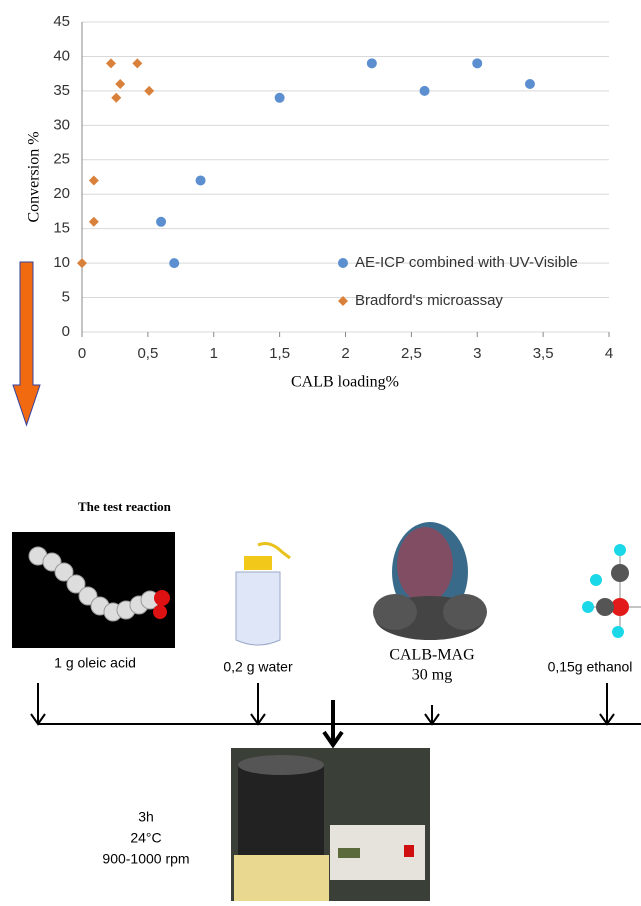  I want to click on x-tick-label: 0,5, so click(147, 353).